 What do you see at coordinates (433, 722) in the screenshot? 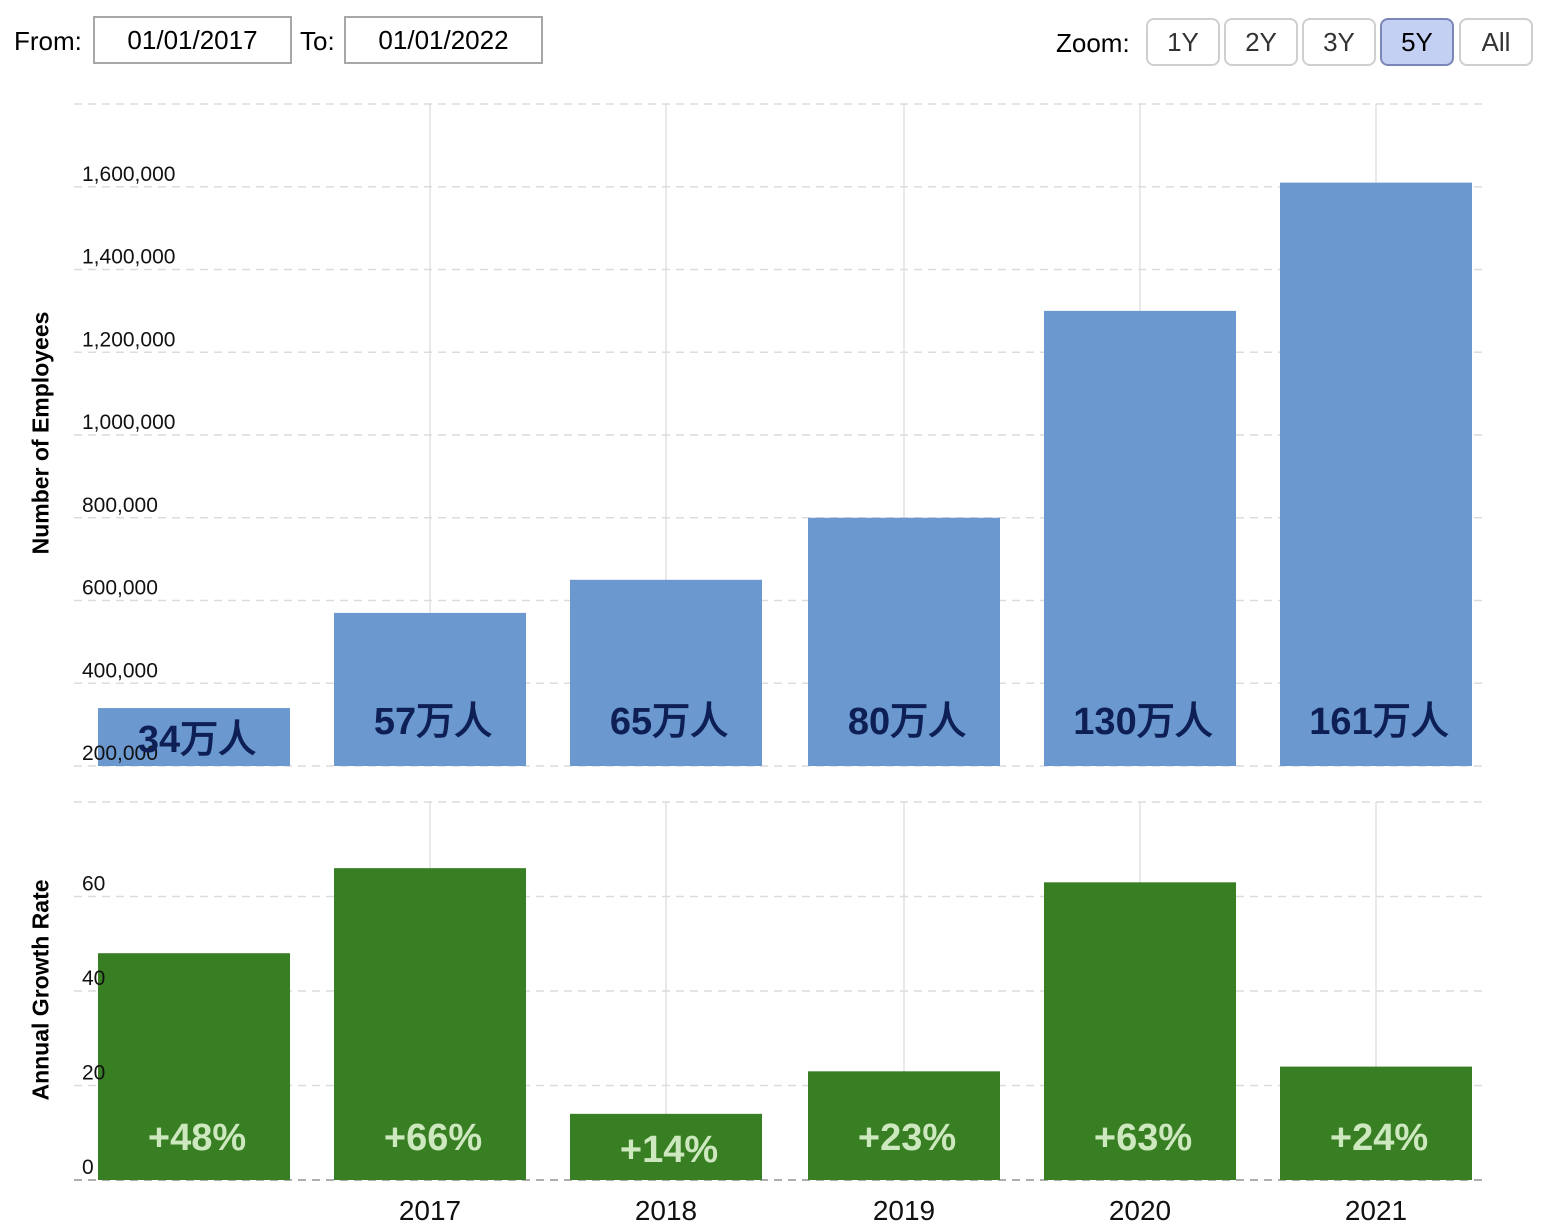
I see `employees-data-label: 57万人` at bounding box center [433, 722].